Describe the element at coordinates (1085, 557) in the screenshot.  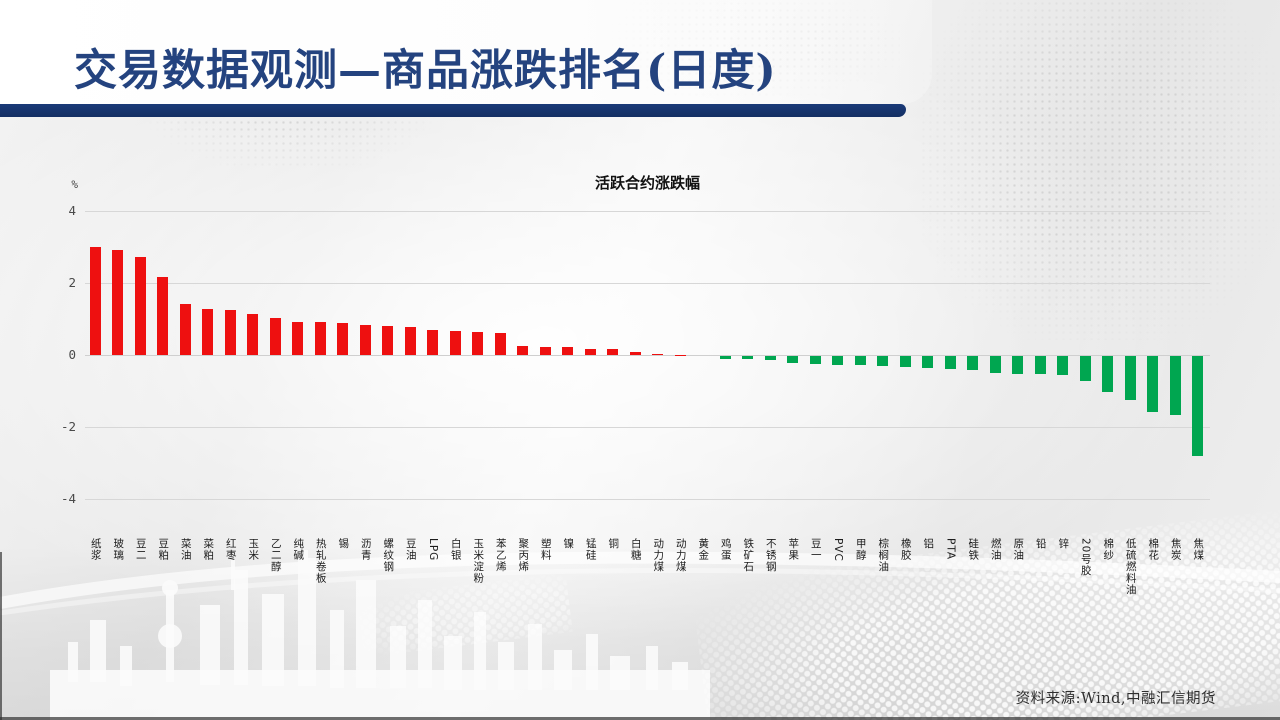
I see `x-axis-label: 20号胶` at that location.